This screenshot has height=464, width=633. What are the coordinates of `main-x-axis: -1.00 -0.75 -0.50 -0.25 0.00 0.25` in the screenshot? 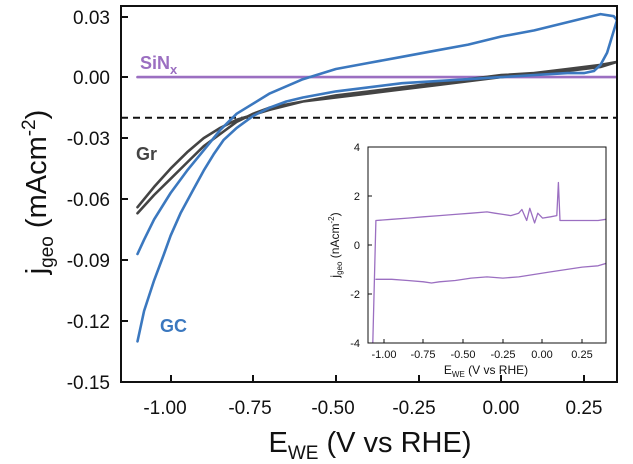 It's located at (372, 397).